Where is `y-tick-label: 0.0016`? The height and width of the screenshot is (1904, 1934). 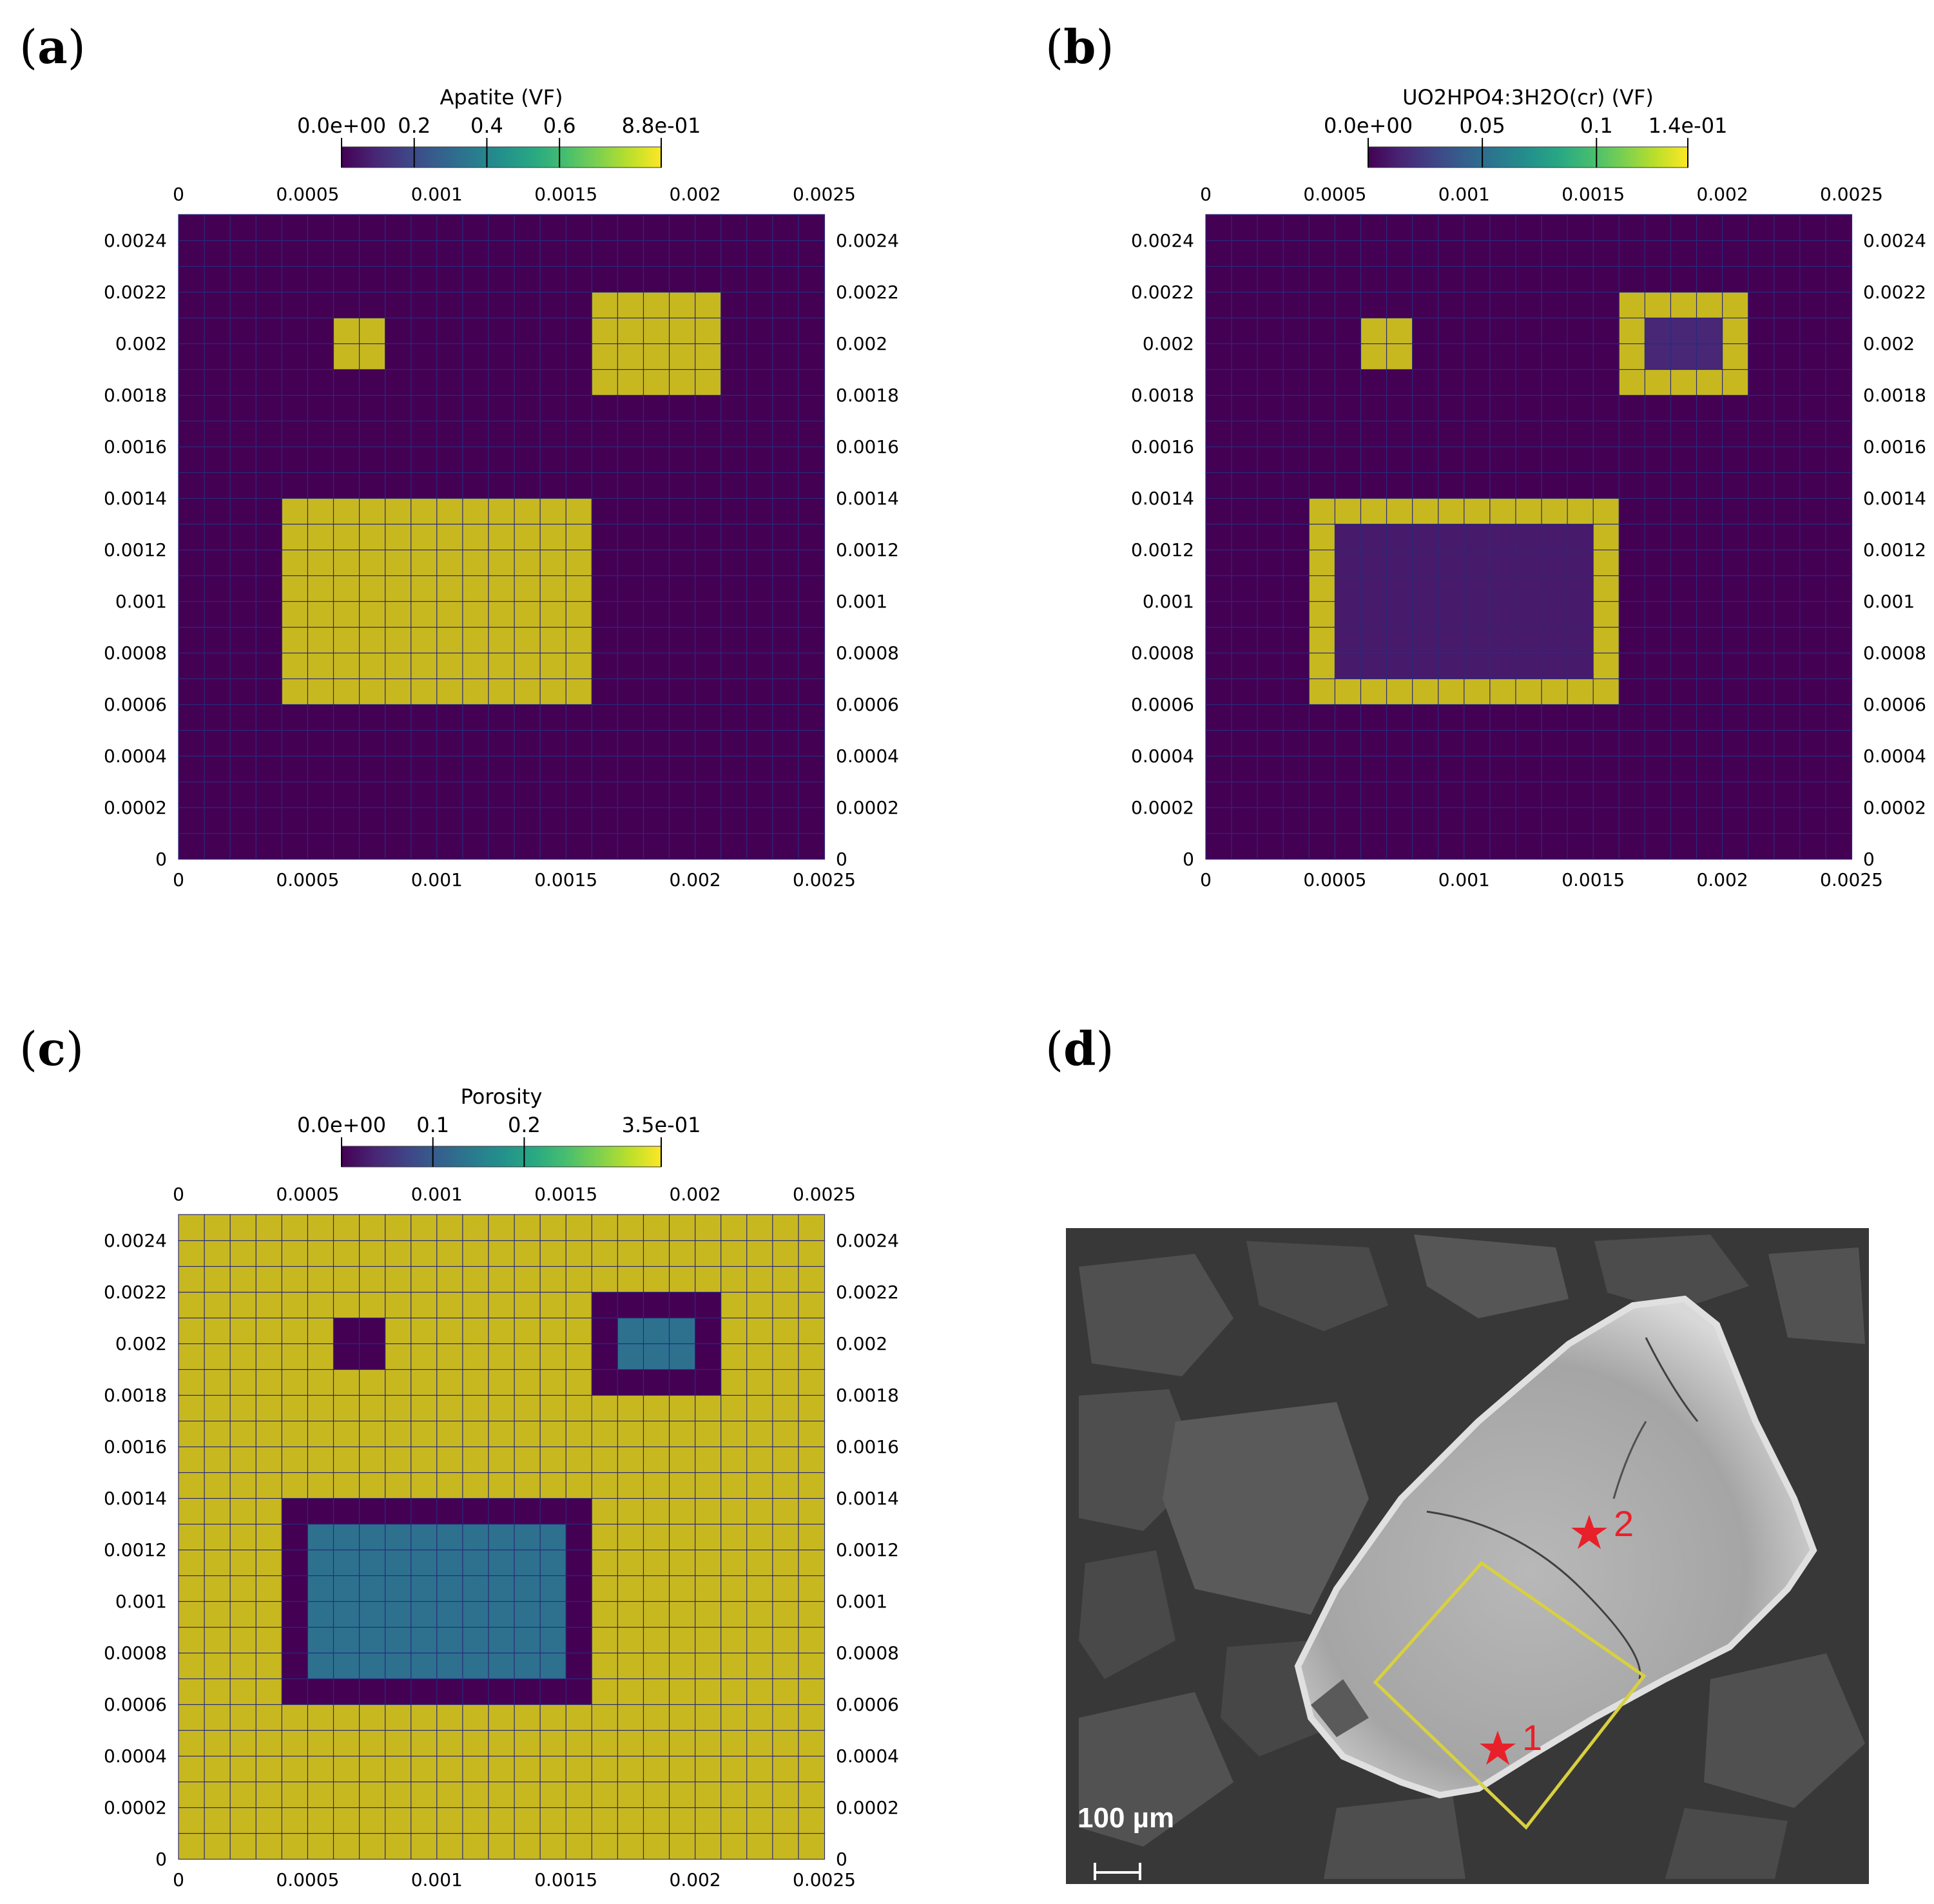 y-tick-label: 0.0016 is located at coordinates (868, 446).